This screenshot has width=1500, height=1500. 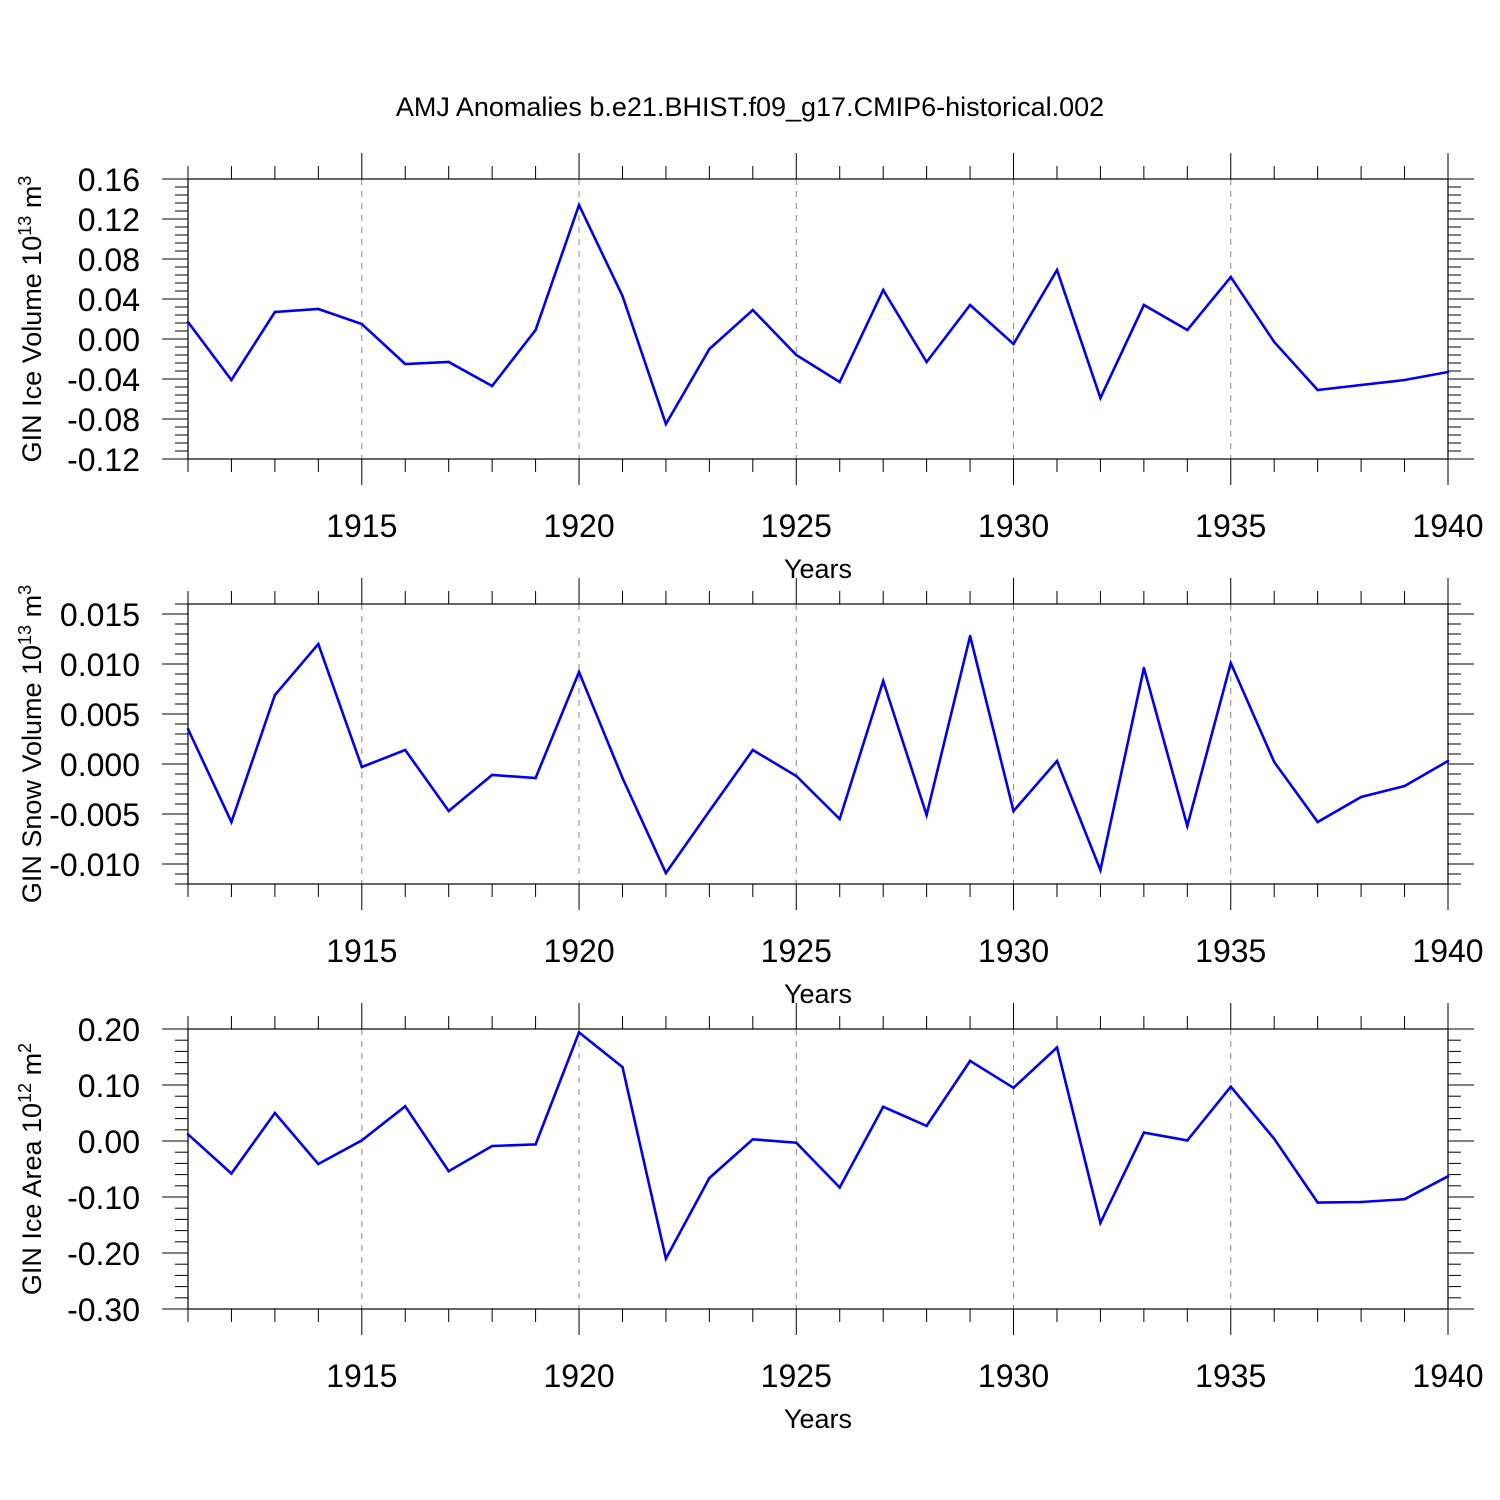 I want to click on y-axis-label: GIN Ice Area 1012 m2, so click(x=31, y=1169).